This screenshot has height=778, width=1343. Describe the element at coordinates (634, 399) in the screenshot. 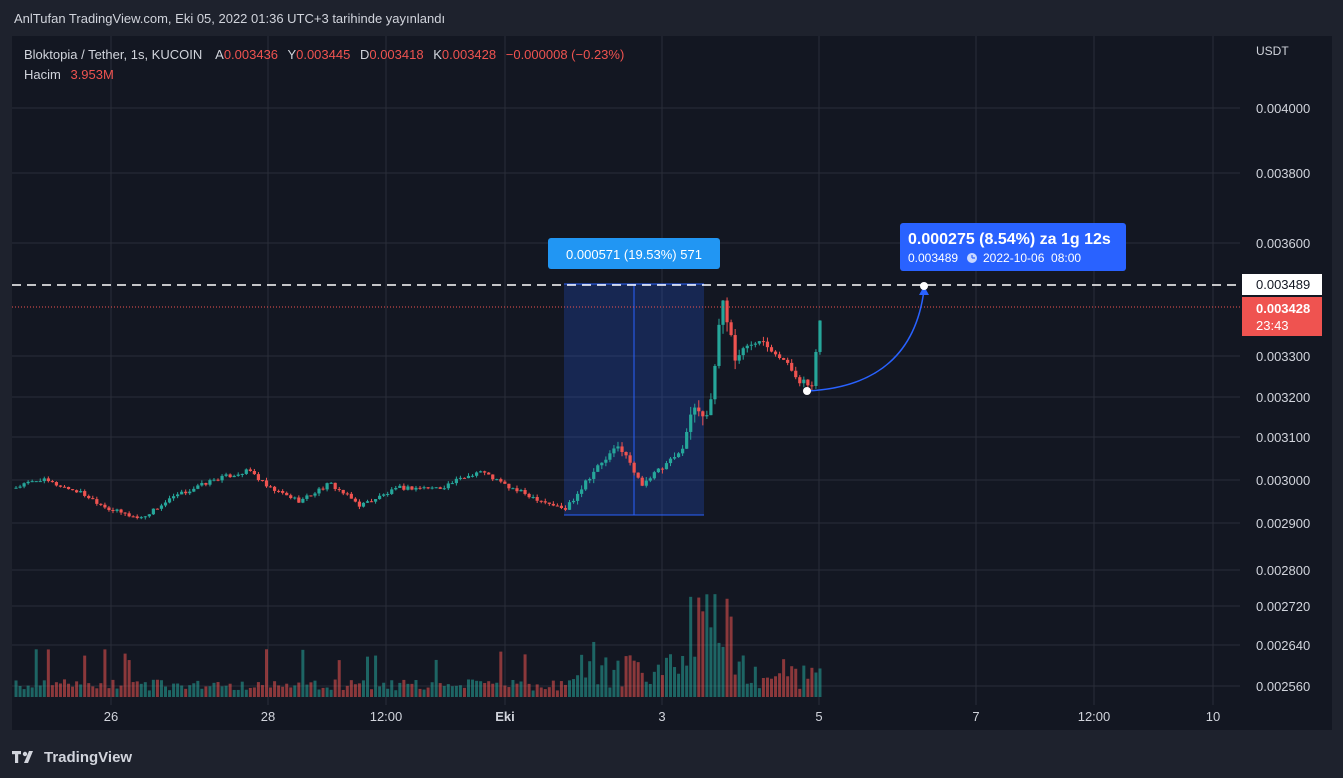

I see `price-range-tool` at that location.